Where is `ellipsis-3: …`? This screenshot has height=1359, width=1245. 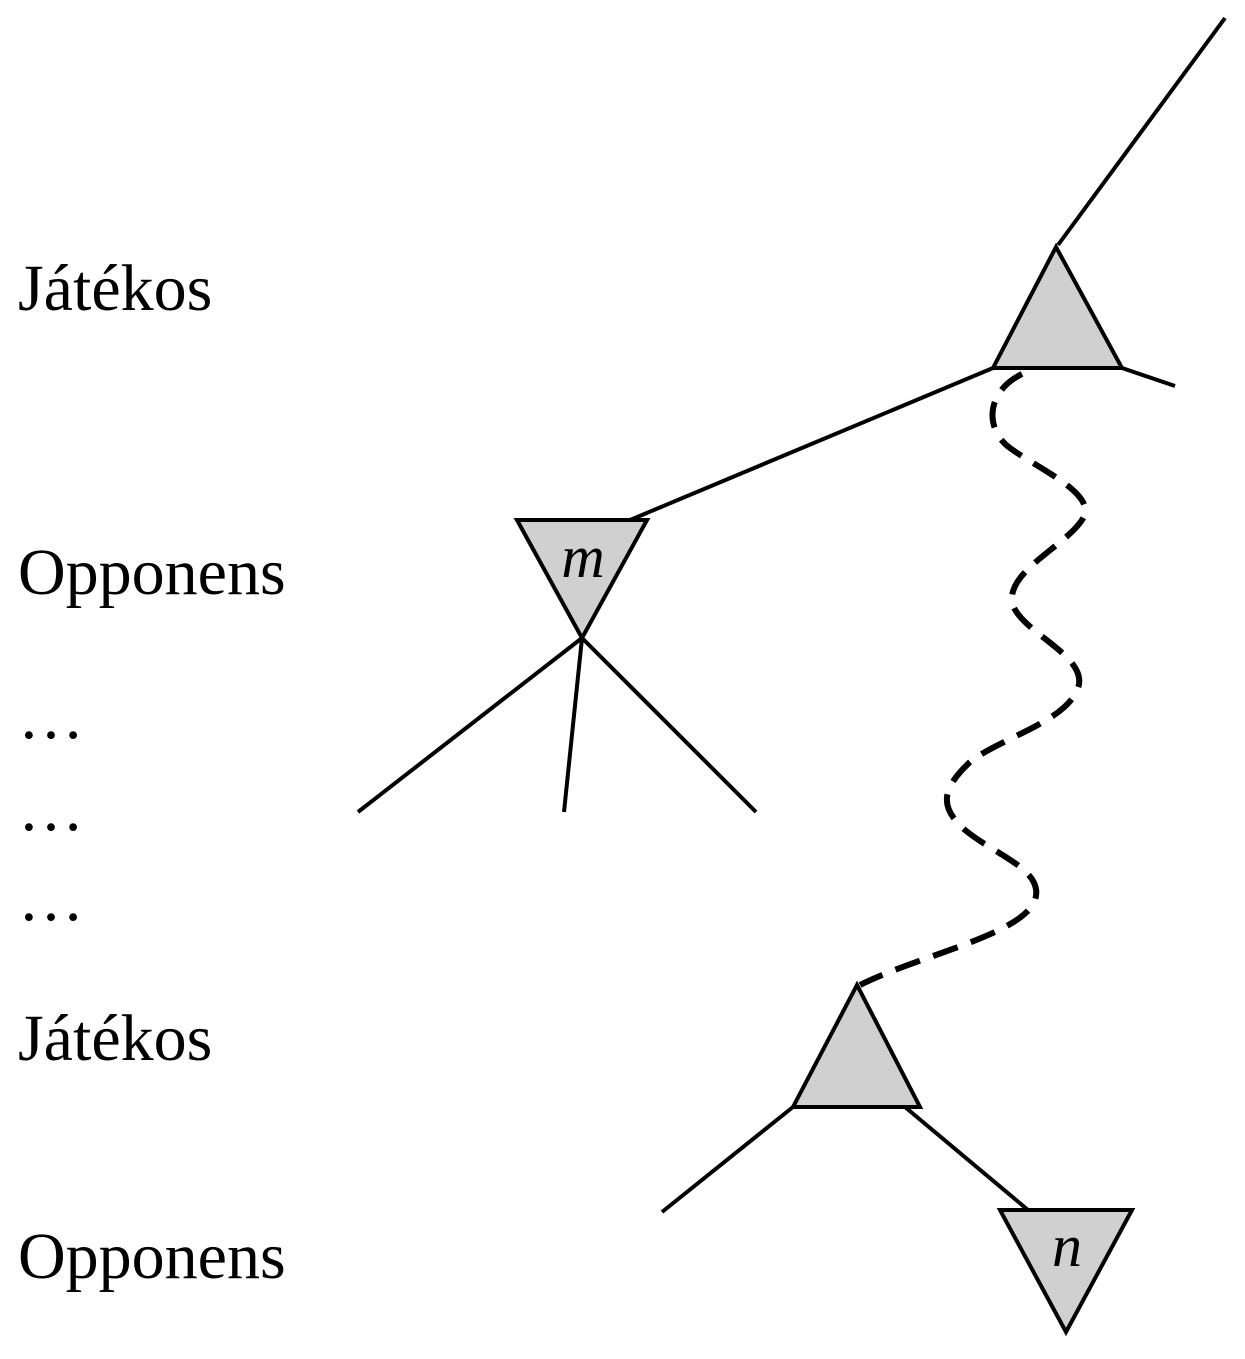 ellipsis-3: … is located at coordinates (51, 898).